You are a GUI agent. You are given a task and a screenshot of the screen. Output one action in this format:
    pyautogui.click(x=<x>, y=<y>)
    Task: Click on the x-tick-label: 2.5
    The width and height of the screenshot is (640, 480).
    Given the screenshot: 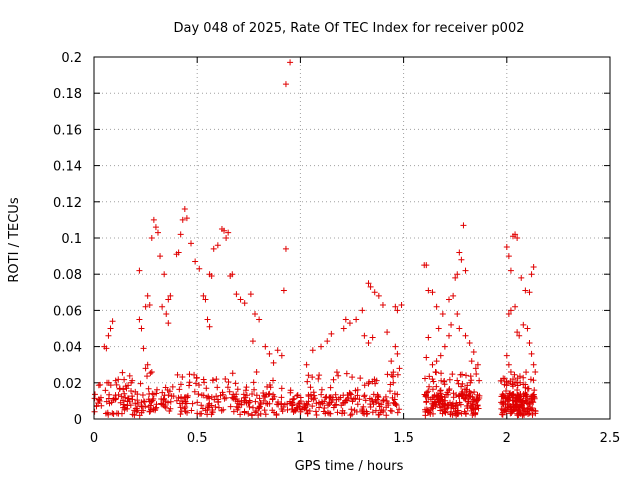 What is the action you would take?
    pyautogui.click(x=610, y=438)
    